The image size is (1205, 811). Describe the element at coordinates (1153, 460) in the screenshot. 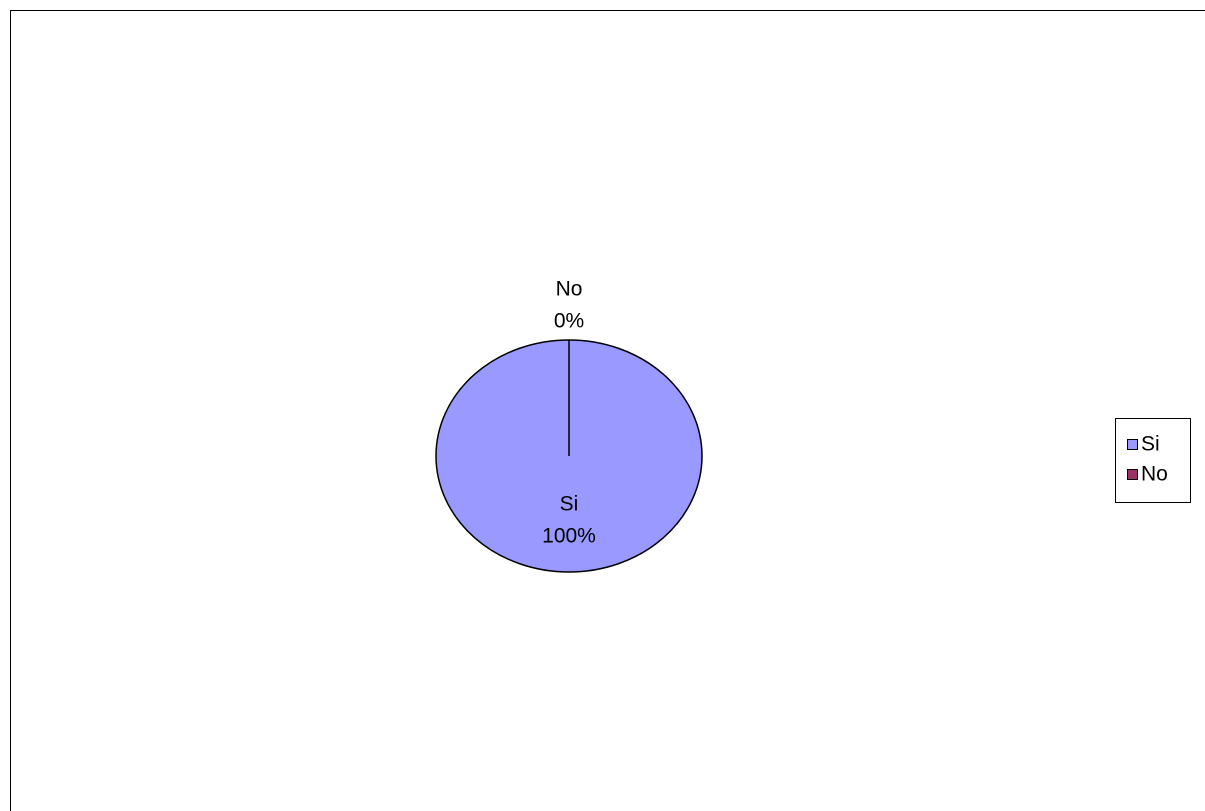

I see `legend-box` at that location.